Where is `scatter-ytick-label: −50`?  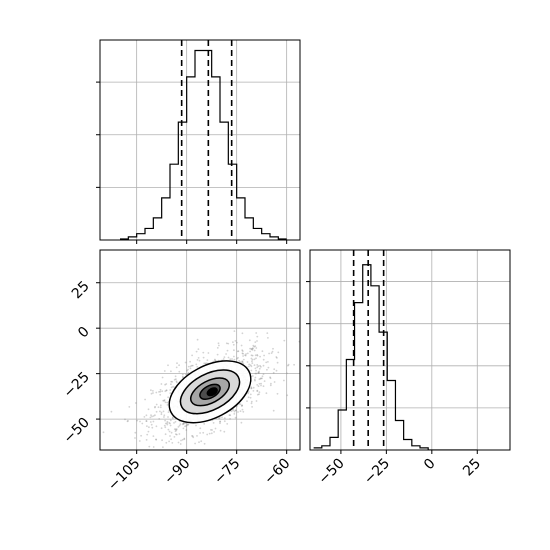 scatter-ytick-label: −50 is located at coordinates (77, 431).